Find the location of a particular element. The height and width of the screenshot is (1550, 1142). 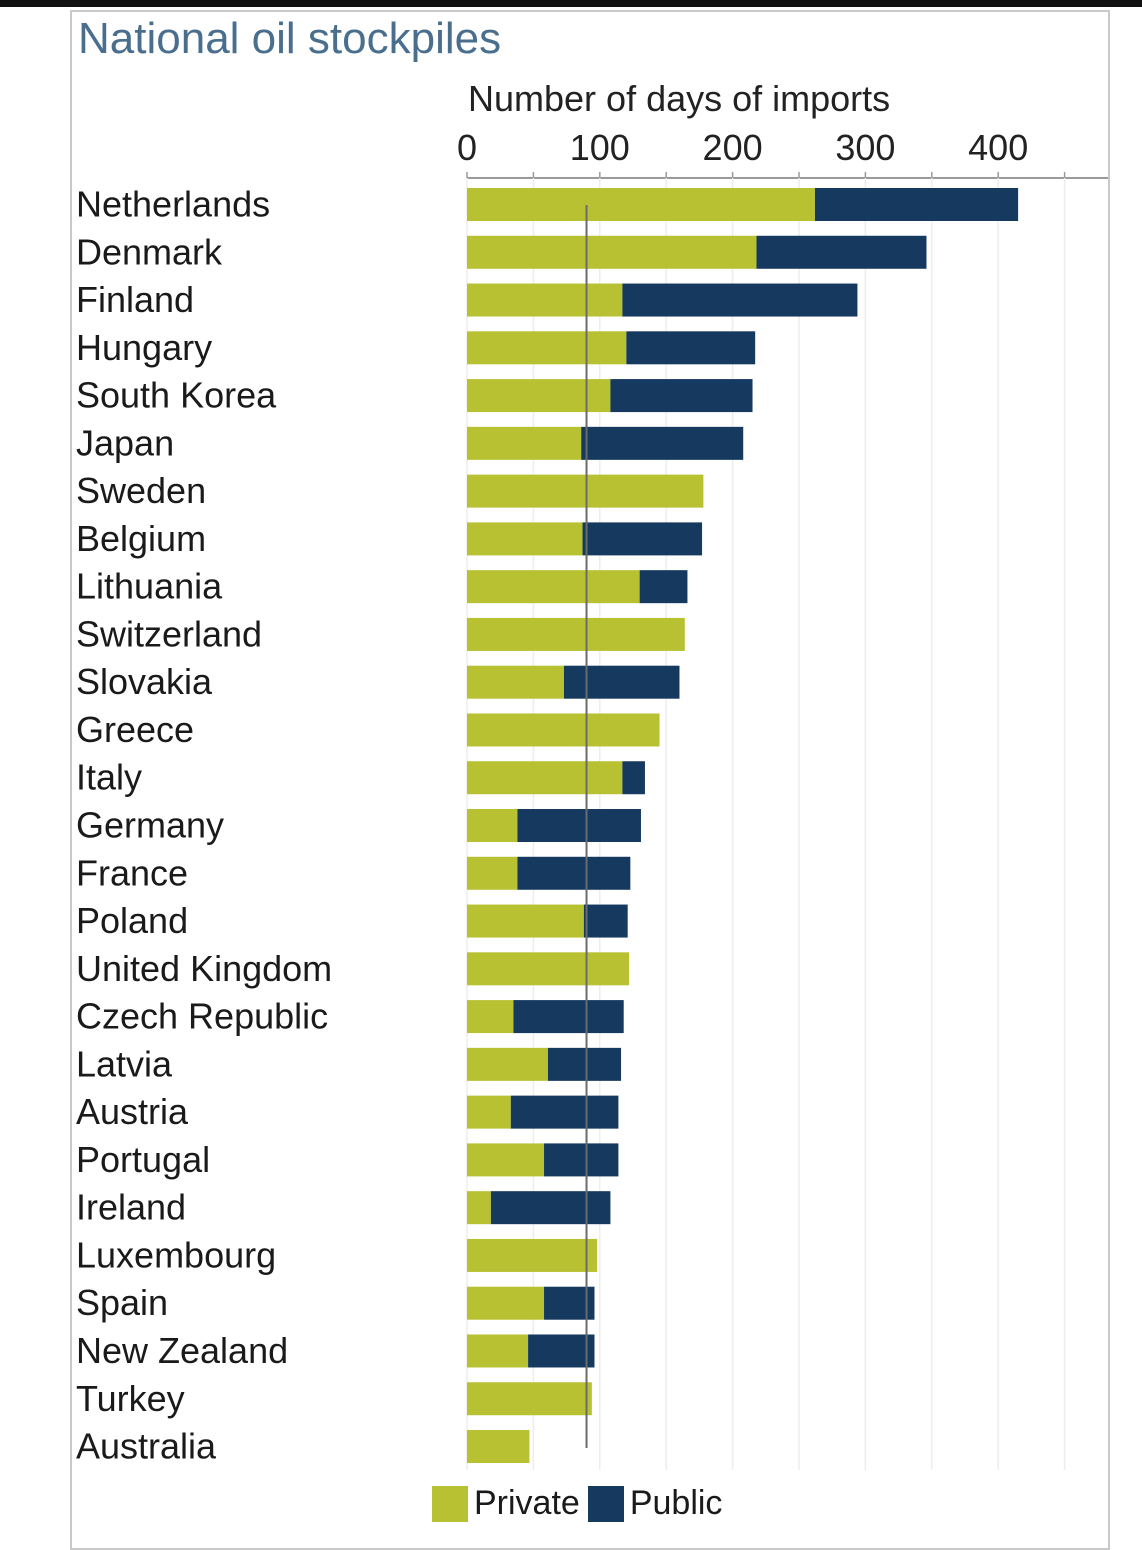

category-label: Austria is located at coordinates (132, 1111).